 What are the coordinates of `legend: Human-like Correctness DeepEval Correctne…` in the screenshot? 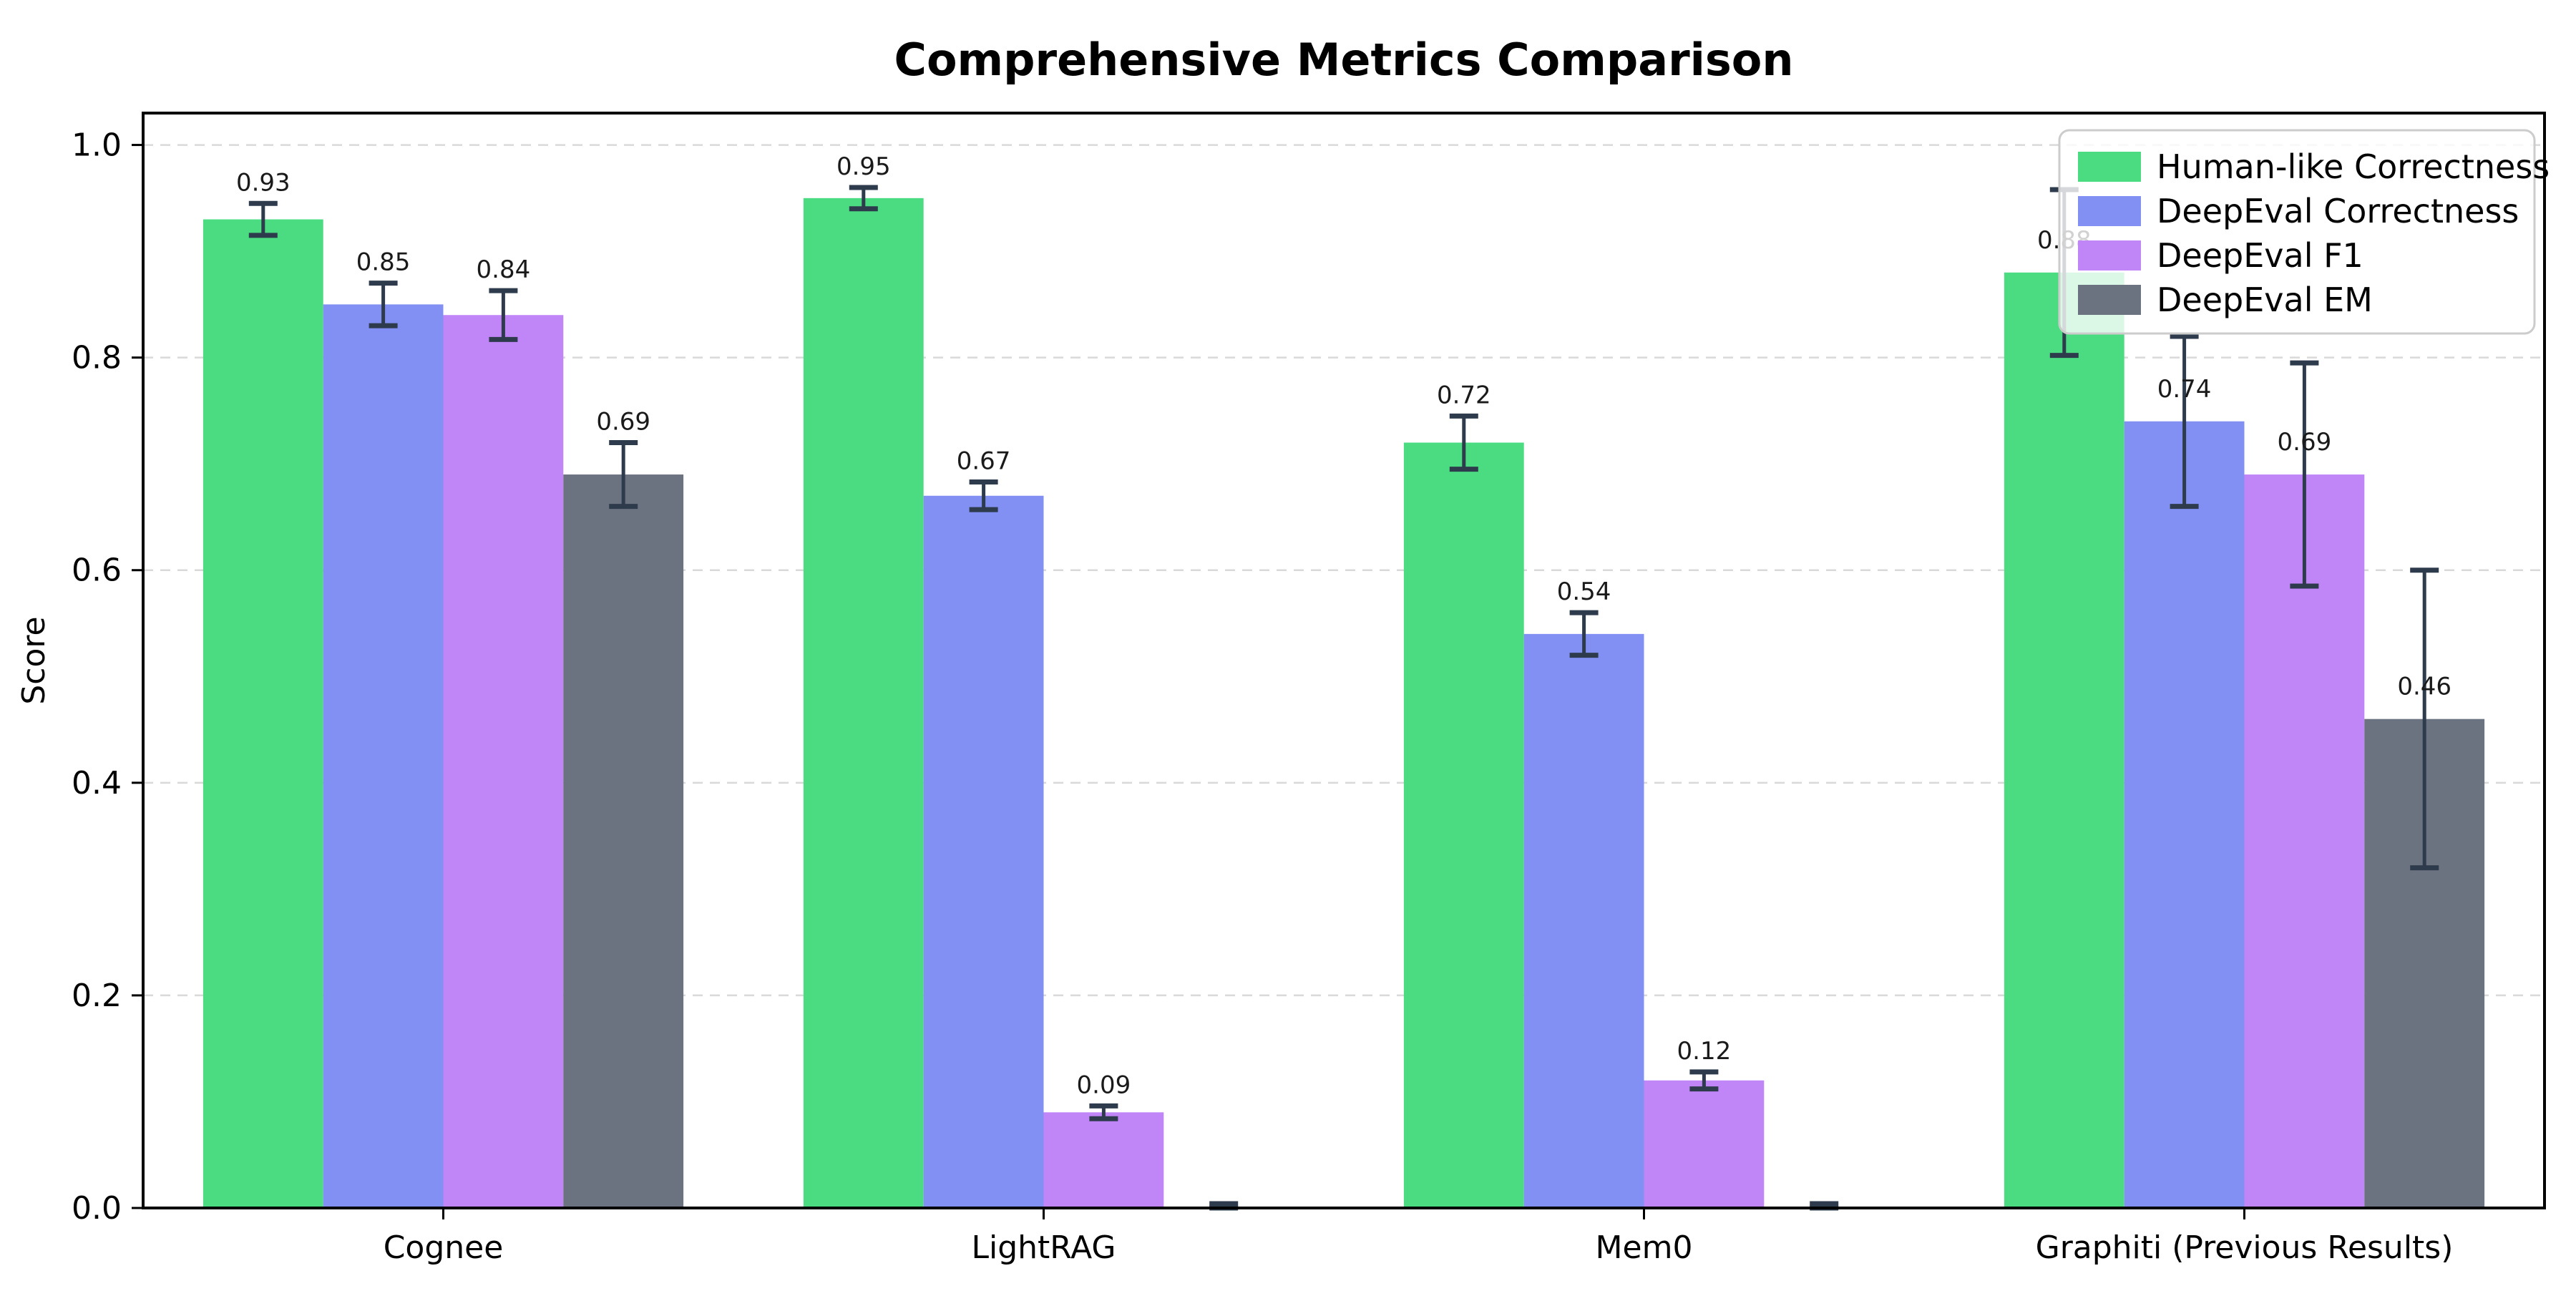 It's located at (2304, 232).